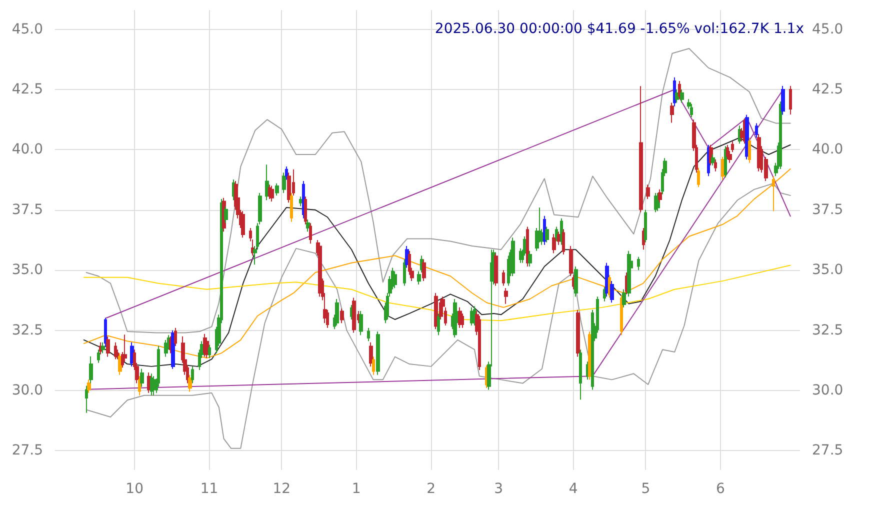 The height and width of the screenshot is (505, 881). I want to click on y2-tick-label: 35.0, so click(828, 270).